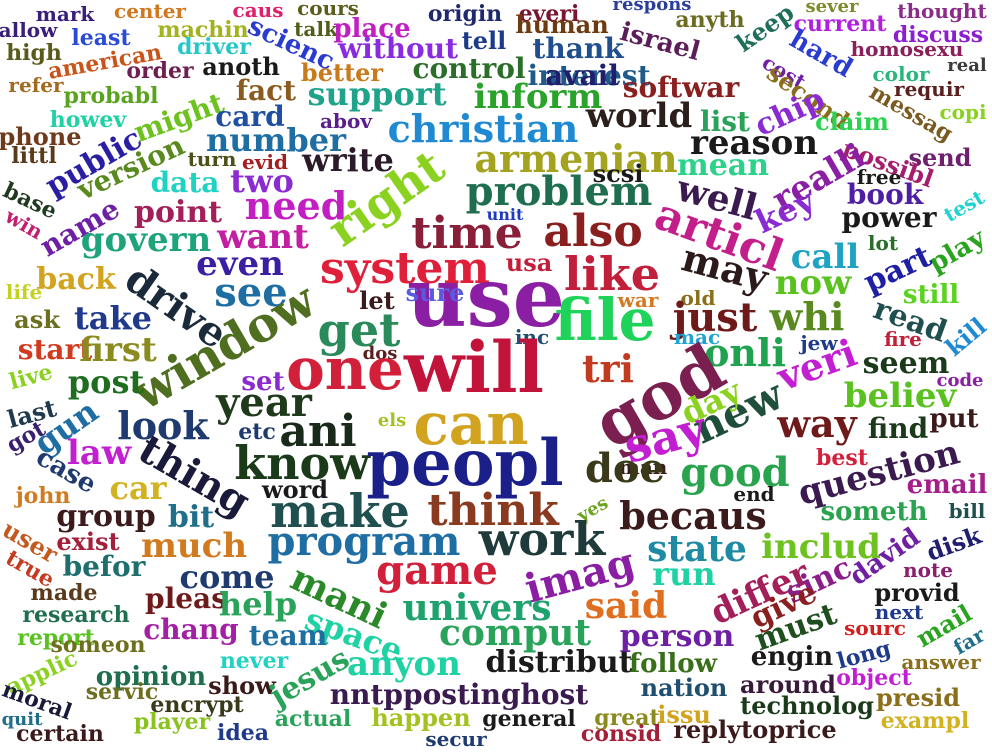 This screenshot has height=756, width=992. Describe the element at coordinates (36, 85) in the screenshot. I see `word-refer: refer` at that location.